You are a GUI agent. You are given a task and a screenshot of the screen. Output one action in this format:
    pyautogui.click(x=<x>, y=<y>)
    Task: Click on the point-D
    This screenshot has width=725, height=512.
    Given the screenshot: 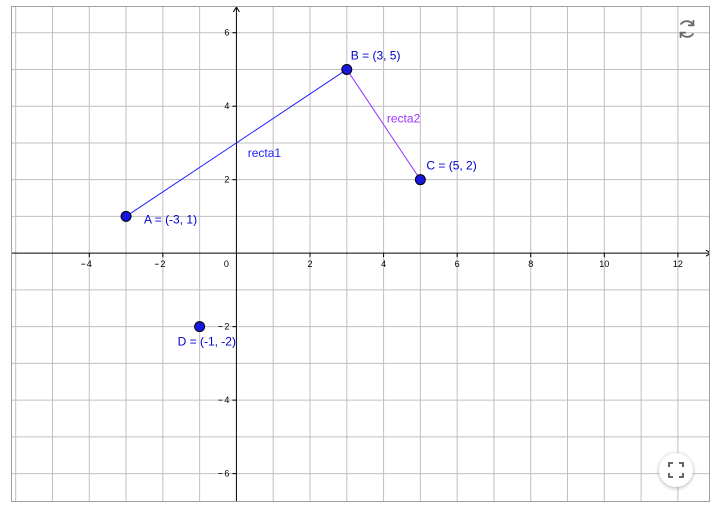 What is the action you would take?
    pyautogui.click(x=200, y=327)
    